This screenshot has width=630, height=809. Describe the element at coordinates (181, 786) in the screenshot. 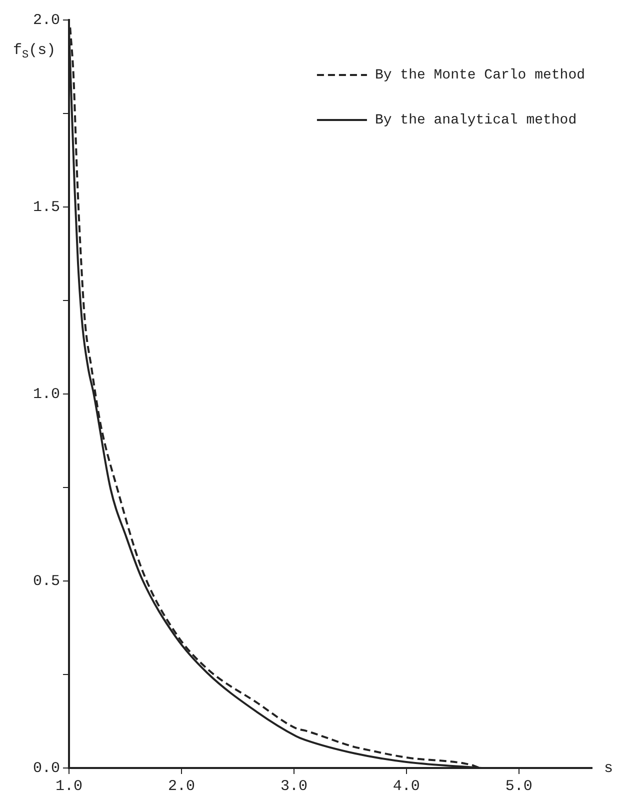

I see `x-tick-label: 2.0` at that location.